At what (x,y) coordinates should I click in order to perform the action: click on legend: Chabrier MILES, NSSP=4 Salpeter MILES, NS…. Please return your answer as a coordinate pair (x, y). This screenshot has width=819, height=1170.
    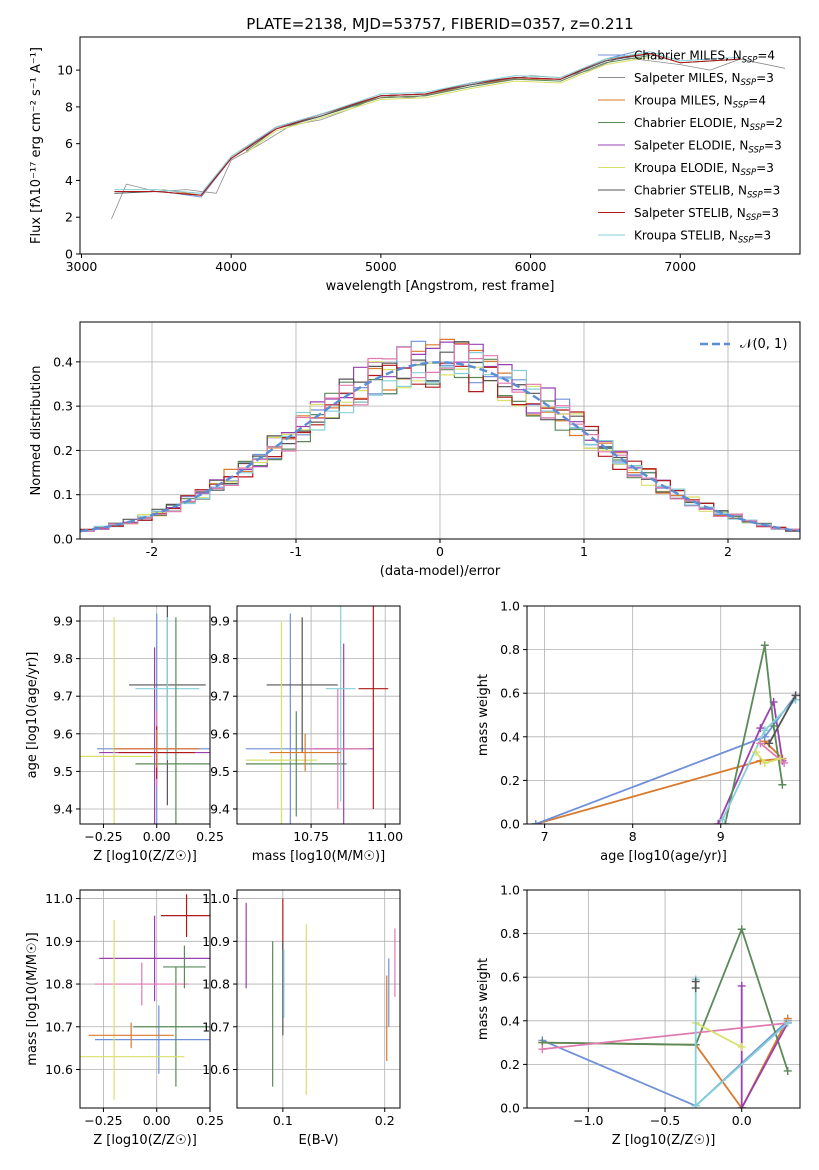
    Looking at the image, I should click on (690, 147).